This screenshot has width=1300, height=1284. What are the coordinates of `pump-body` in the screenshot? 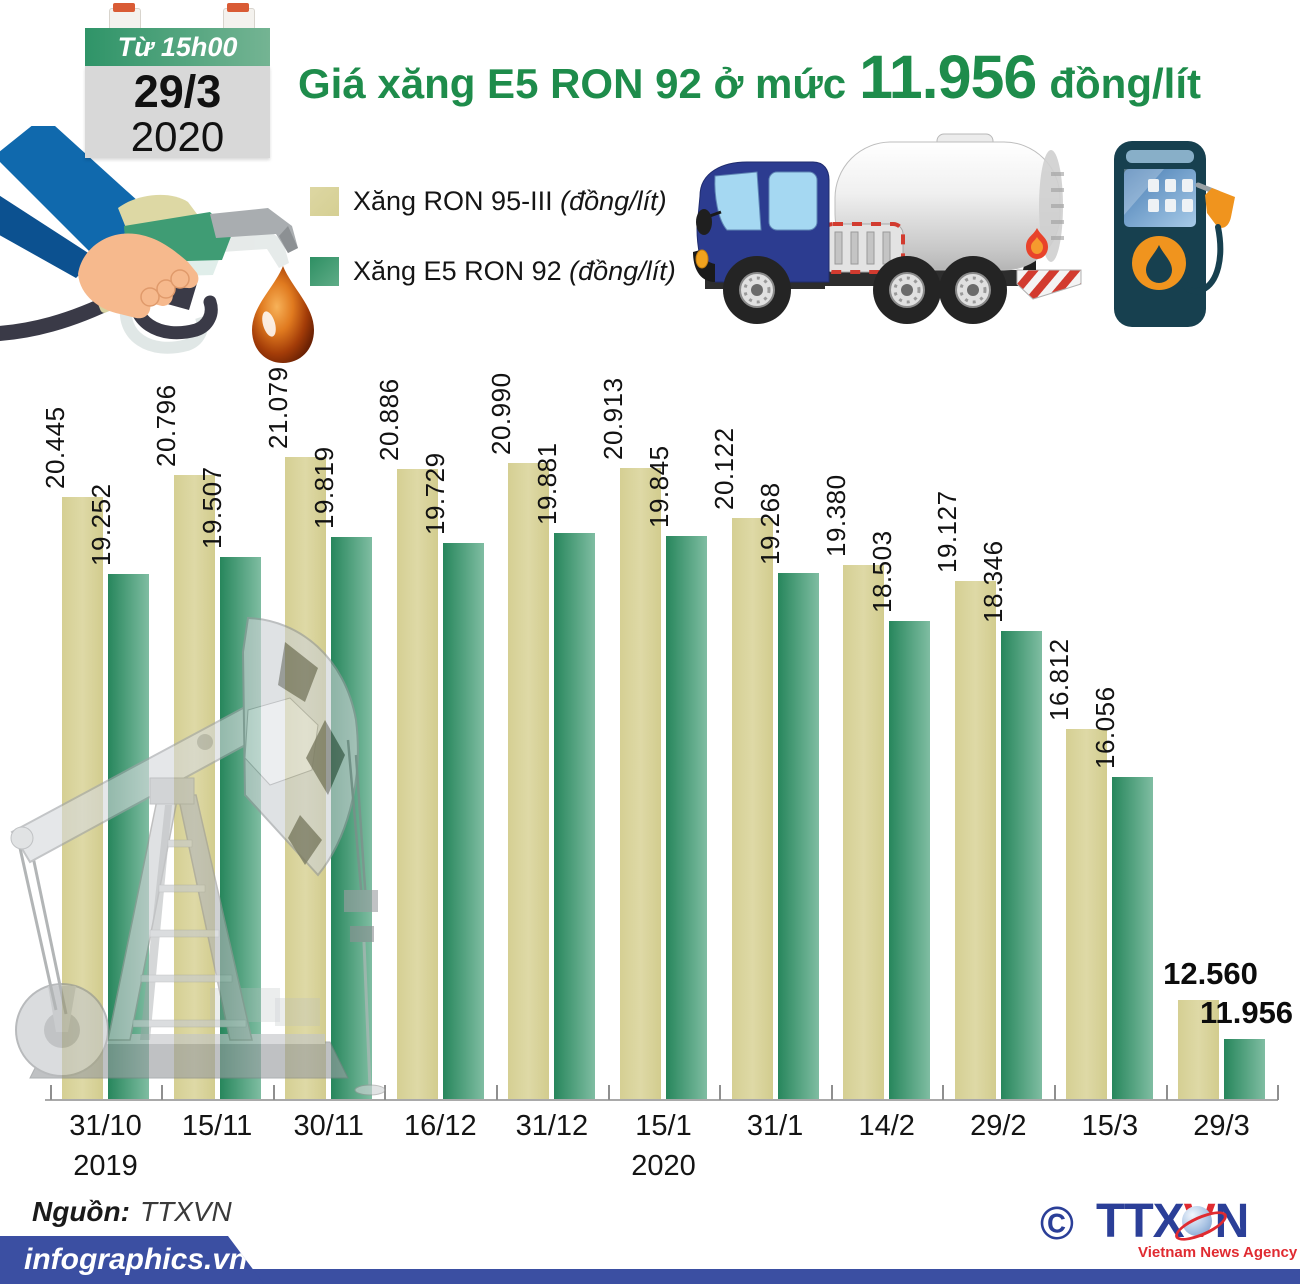 It's located at (1160, 234).